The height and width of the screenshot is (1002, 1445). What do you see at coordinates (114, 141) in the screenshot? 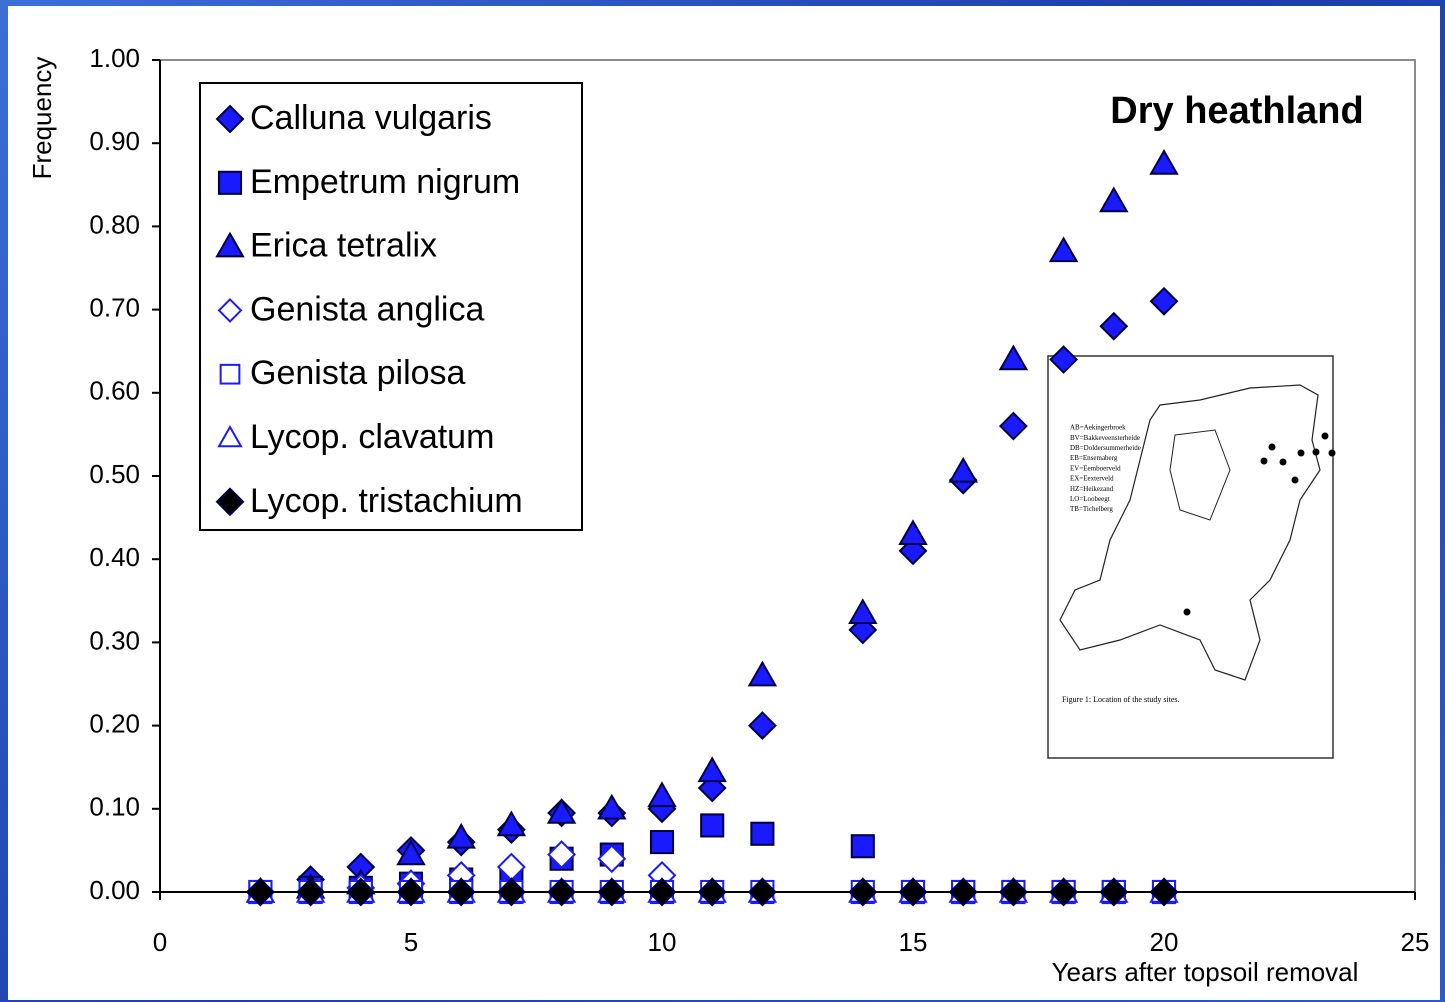
I see `y-tick-label: 0.90` at bounding box center [114, 141].